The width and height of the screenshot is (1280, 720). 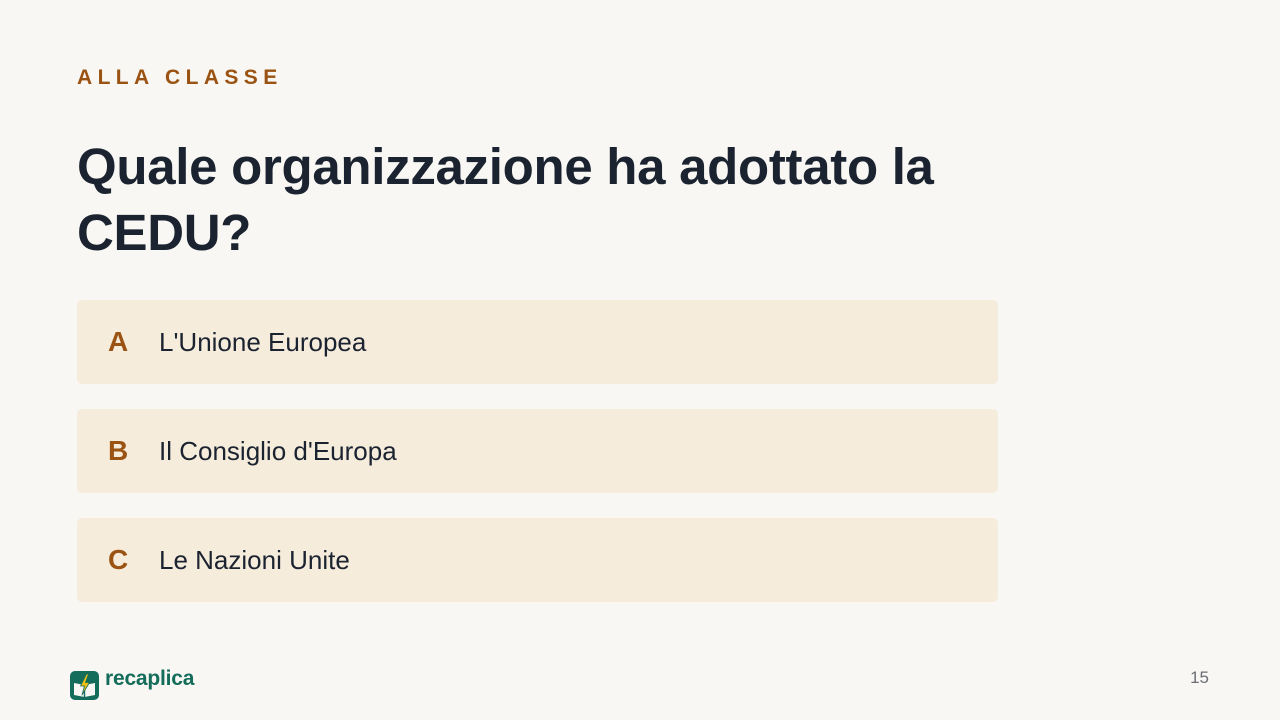 What do you see at coordinates (180, 77) in the screenshot?
I see `section-eyebrow: ALLA CLASSE` at bounding box center [180, 77].